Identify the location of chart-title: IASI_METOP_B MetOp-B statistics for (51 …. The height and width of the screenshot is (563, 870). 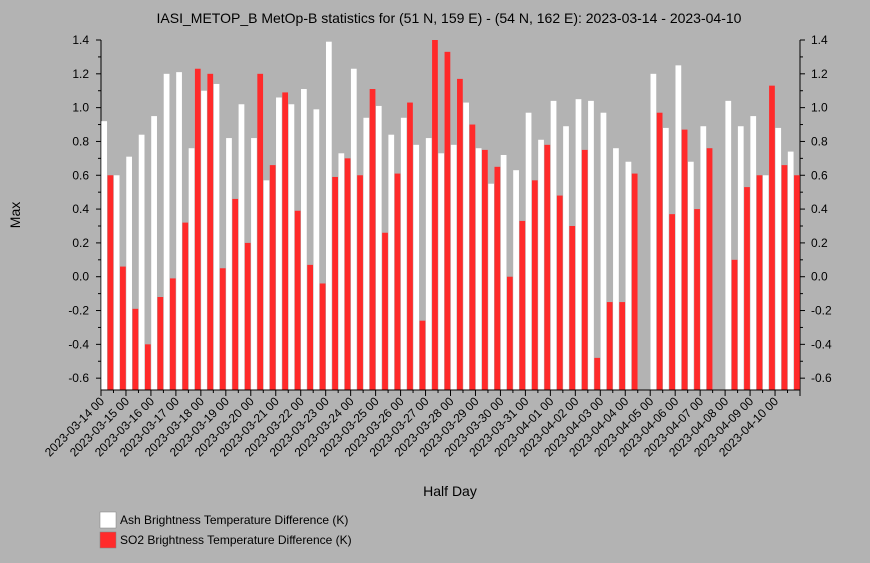
(449, 18).